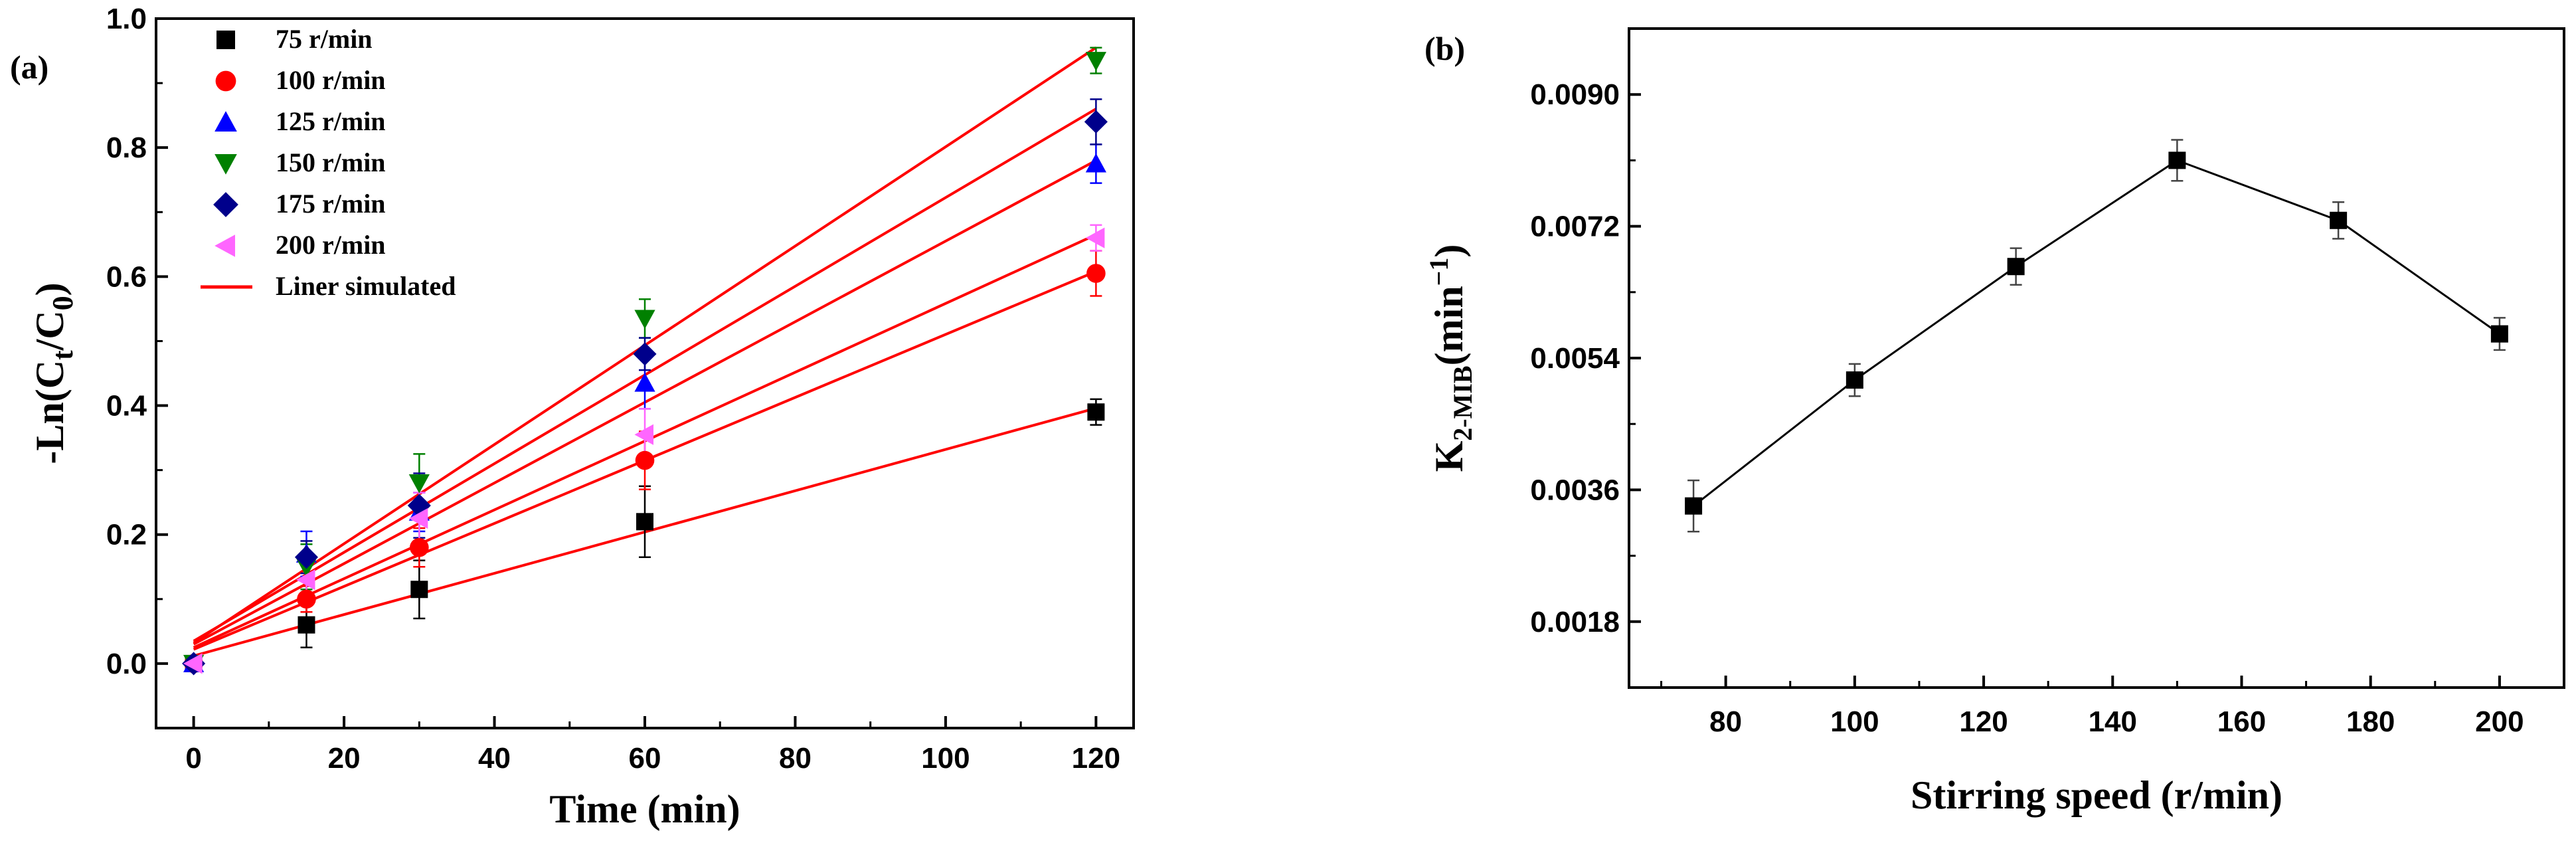  What do you see at coordinates (645, 758) in the screenshot?
I see `x-tick-label: 60` at bounding box center [645, 758].